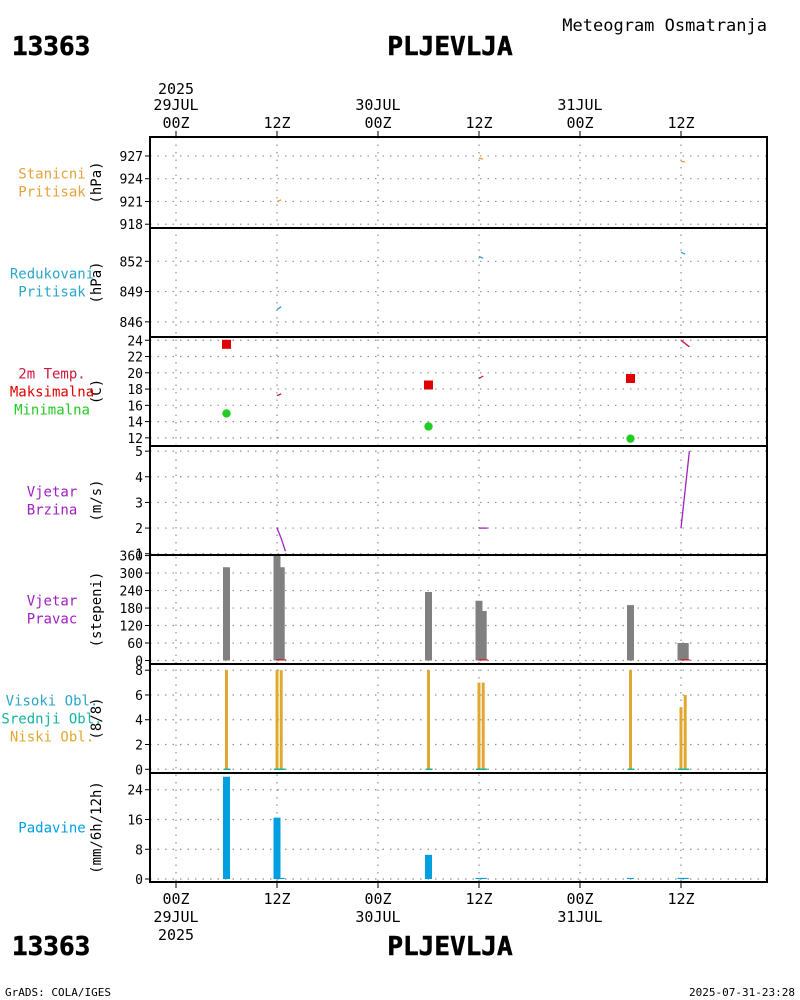 This screenshot has width=800, height=1000. Describe the element at coordinates (139, 503) in the screenshot. I see `y-tick-label: 3` at that location.